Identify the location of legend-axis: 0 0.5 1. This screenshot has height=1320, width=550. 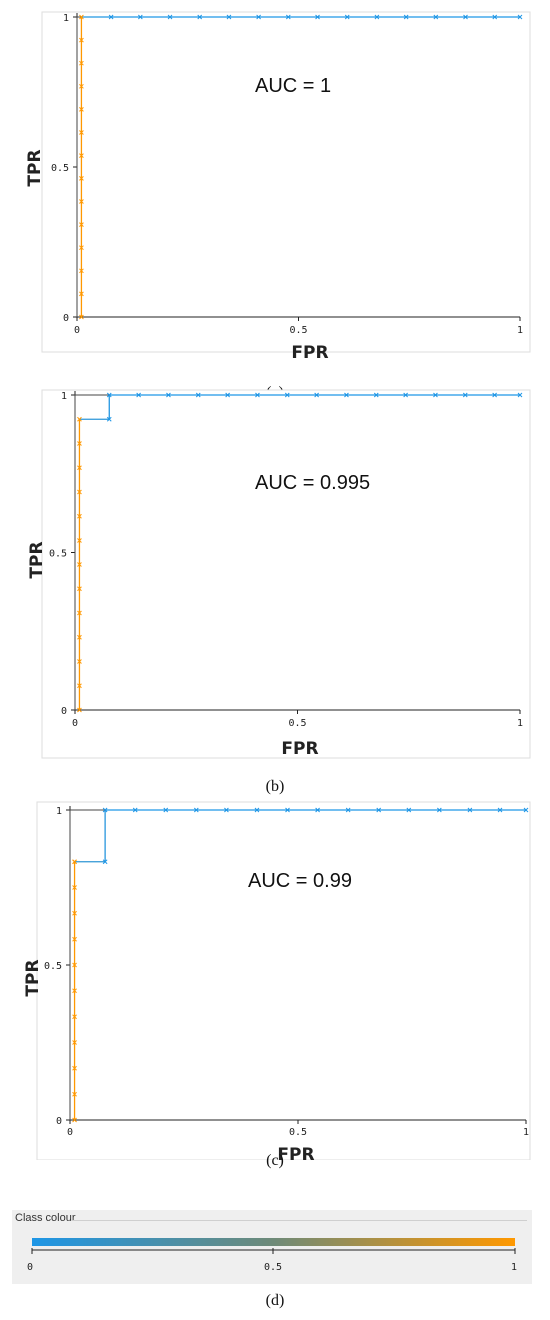
(272, 1260).